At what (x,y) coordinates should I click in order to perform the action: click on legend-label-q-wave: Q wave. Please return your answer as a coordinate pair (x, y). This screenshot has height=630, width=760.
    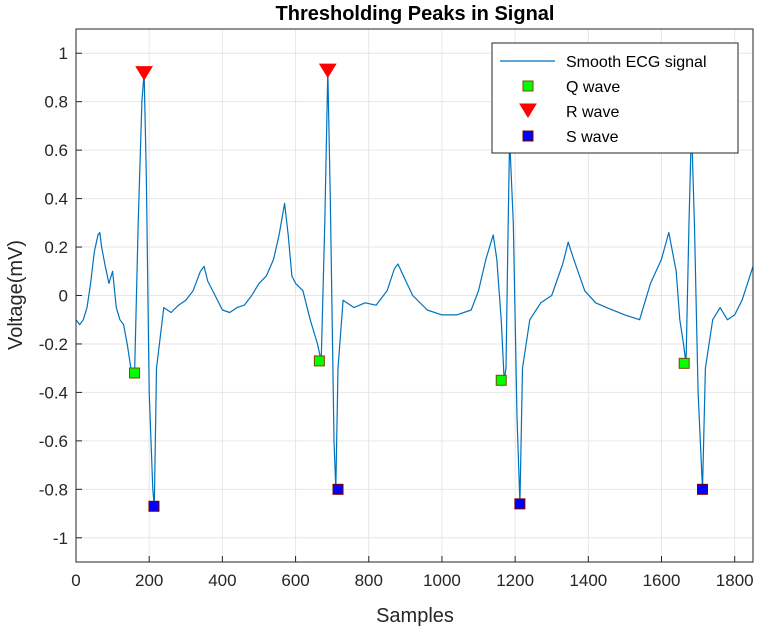
    Looking at the image, I should click on (593, 87).